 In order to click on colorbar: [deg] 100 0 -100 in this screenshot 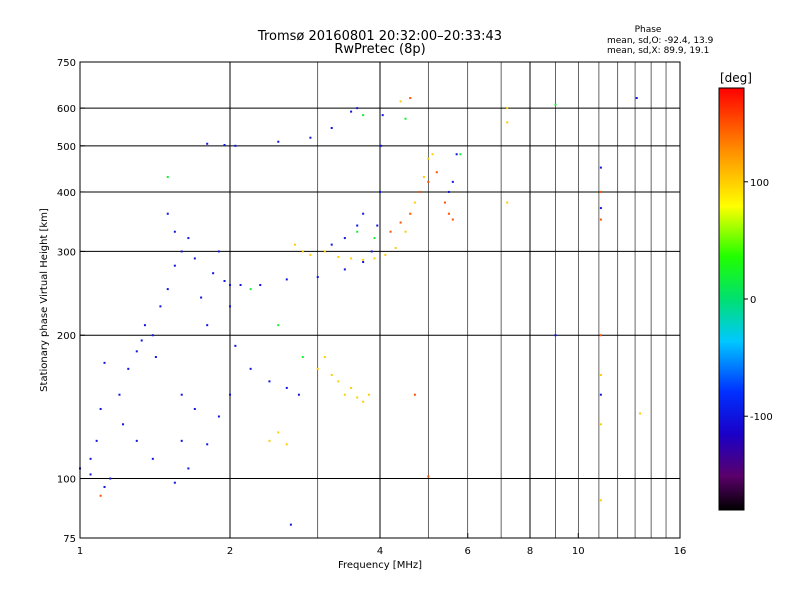, I will do `click(745, 291)`.